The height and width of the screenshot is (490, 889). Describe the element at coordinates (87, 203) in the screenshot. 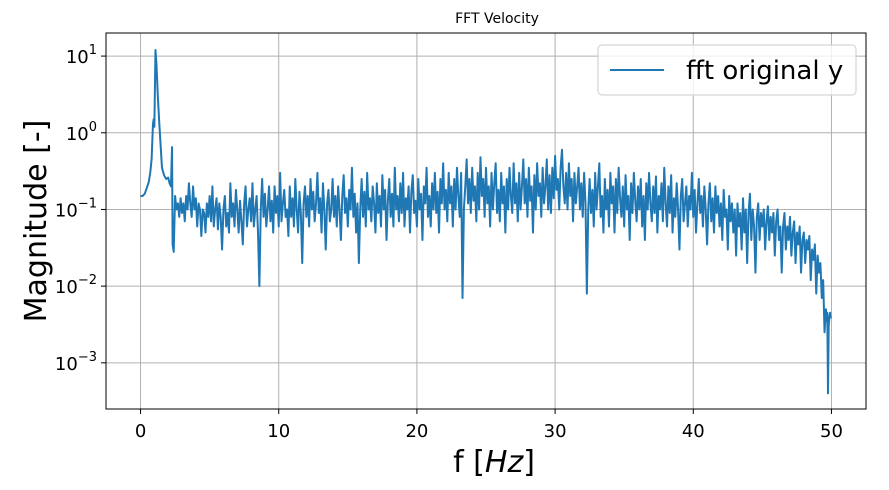

I see `y-tick-label-exp-2: −1` at that location.